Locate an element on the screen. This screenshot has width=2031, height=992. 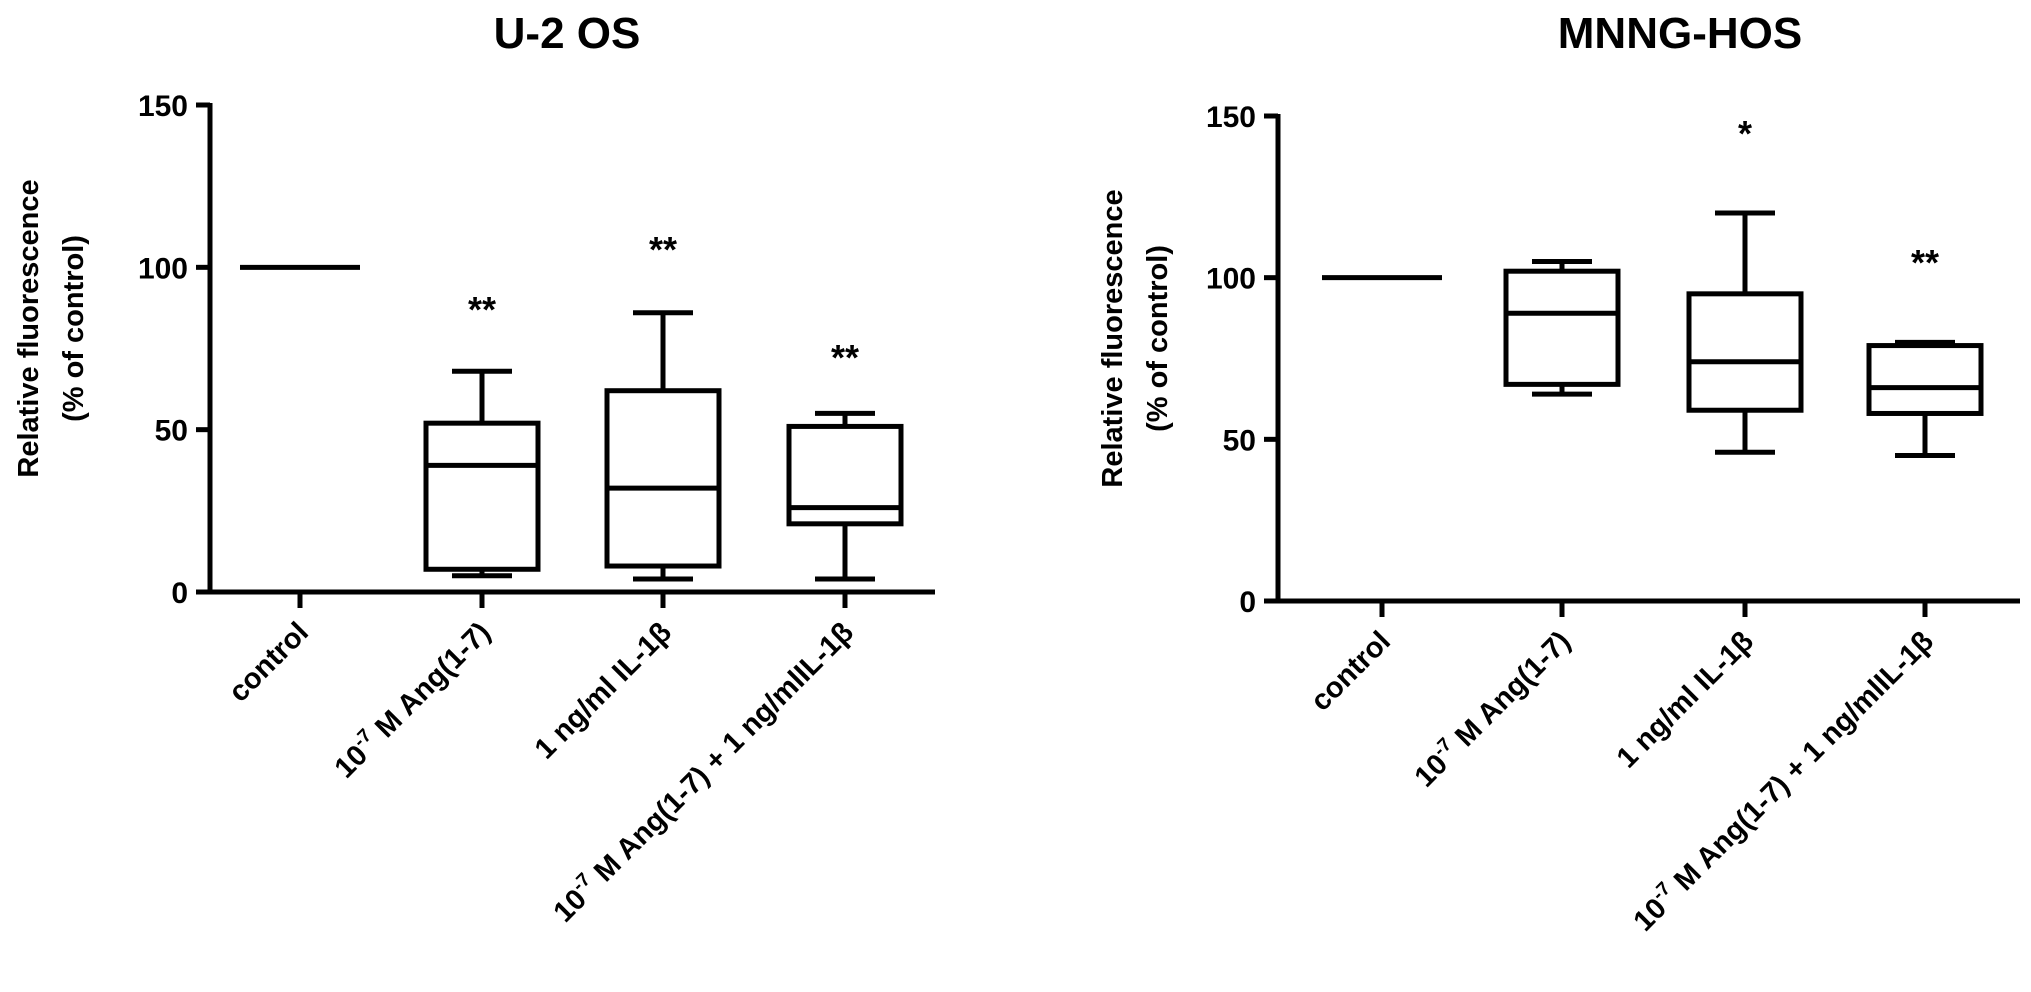
box-1: 10-7 M Ang(1-7) is located at coordinates (1514, 526).